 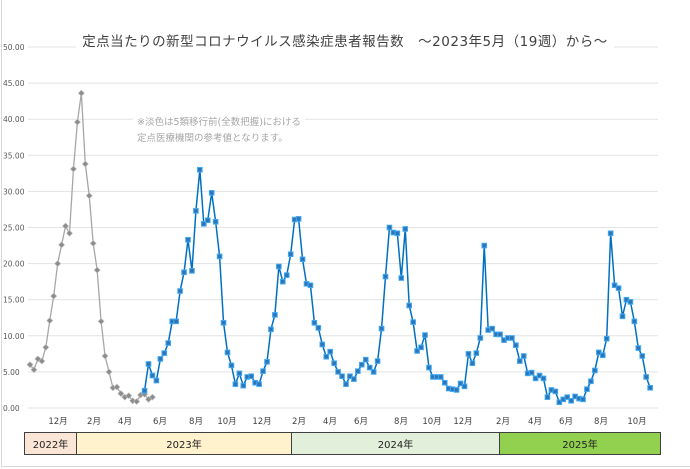 What do you see at coordinates (14, 119) in the screenshot?
I see `y-tick-label: 40.00` at bounding box center [14, 119].